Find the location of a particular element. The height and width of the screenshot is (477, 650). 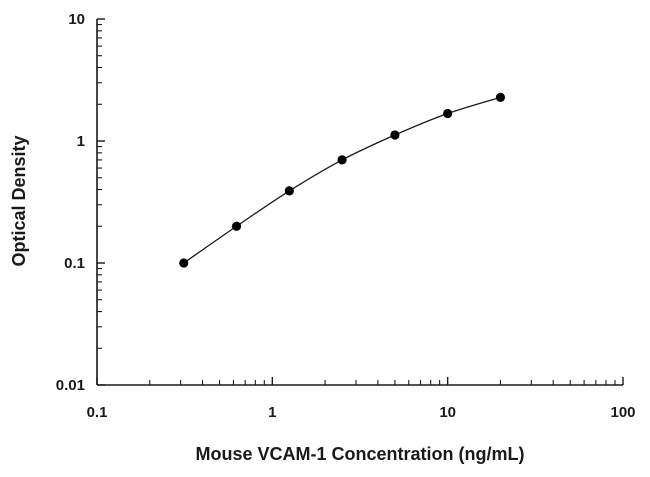

x-tick-label: 10 is located at coordinates (447, 412).